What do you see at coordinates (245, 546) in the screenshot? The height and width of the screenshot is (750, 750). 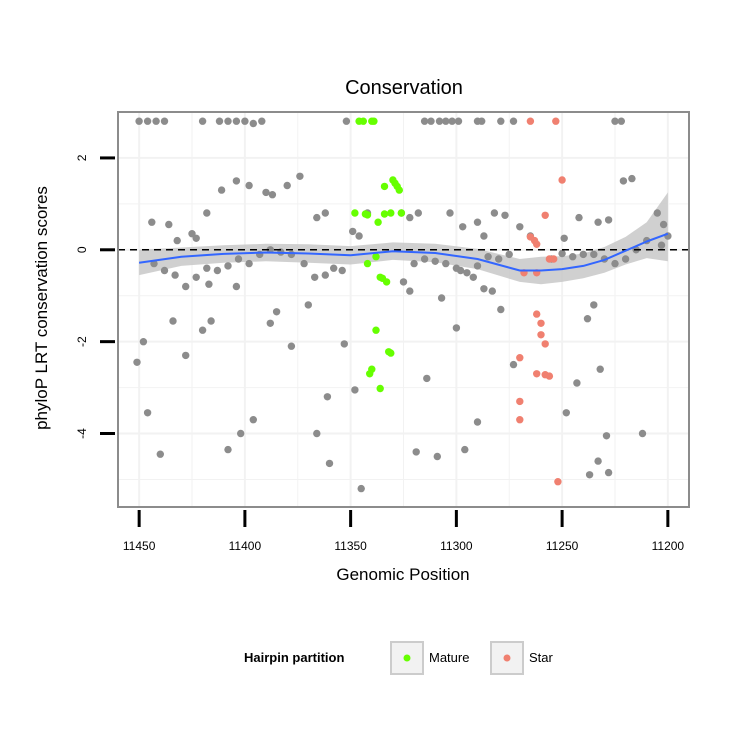 I see `x-tick-label: 11400` at bounding box center [245, 546].